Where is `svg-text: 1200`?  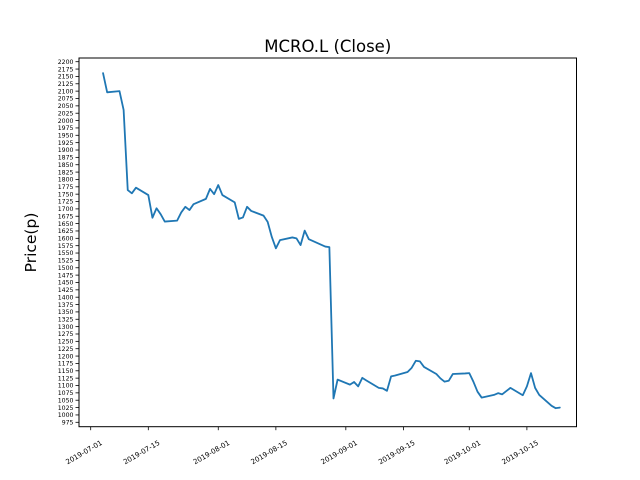
svg-text: 1200 is located at coordinates (66, 356).